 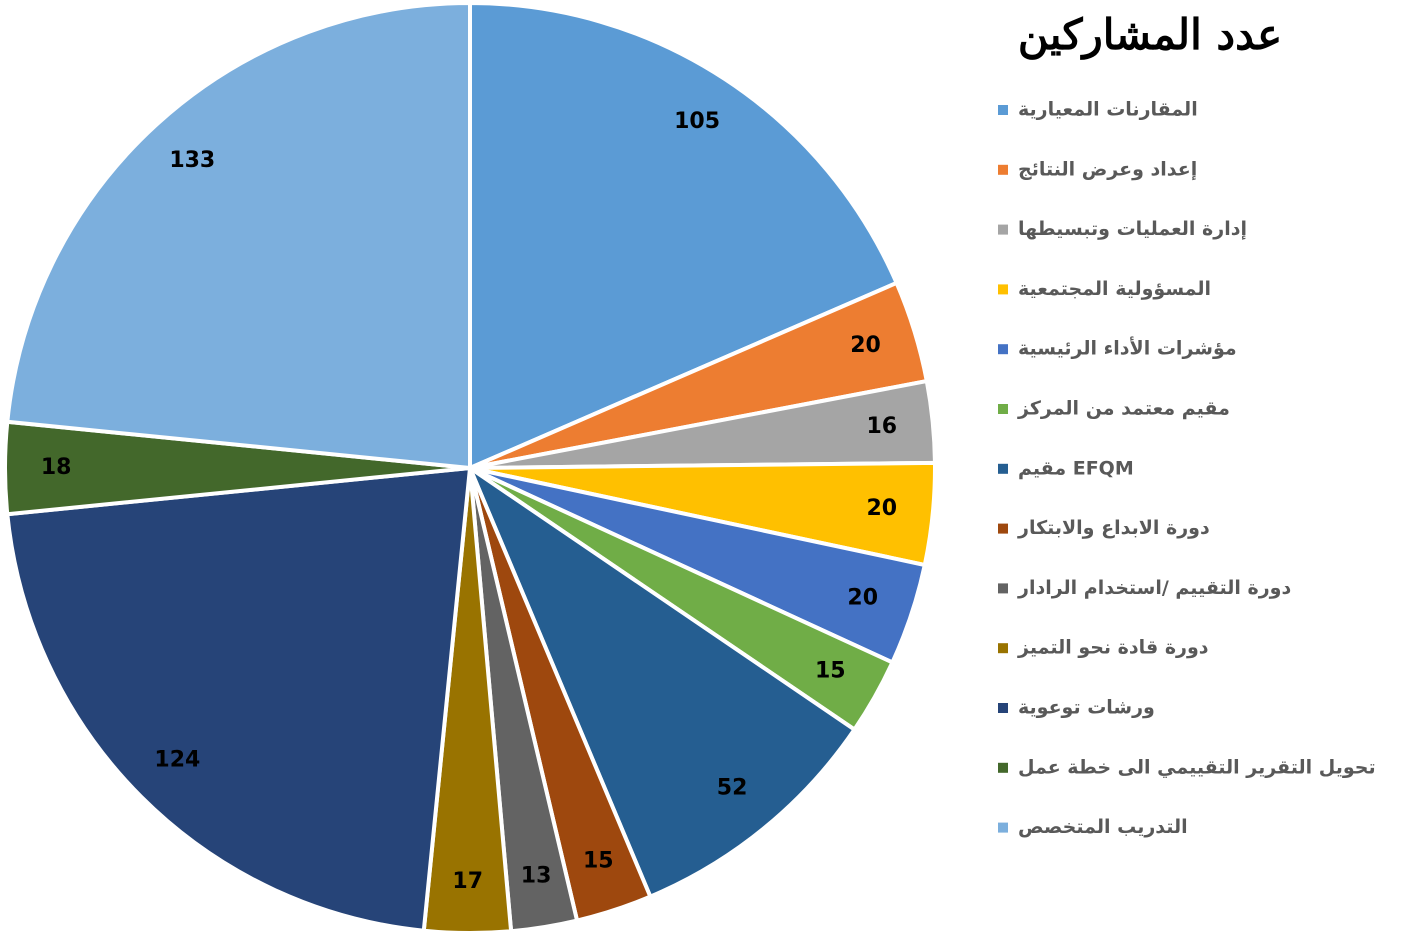 What do you see at coordinates (1123, 409) in the screenshot?
I see `legend-label: مقيم معتمد من المركز` at bounding box center [1123, 409].